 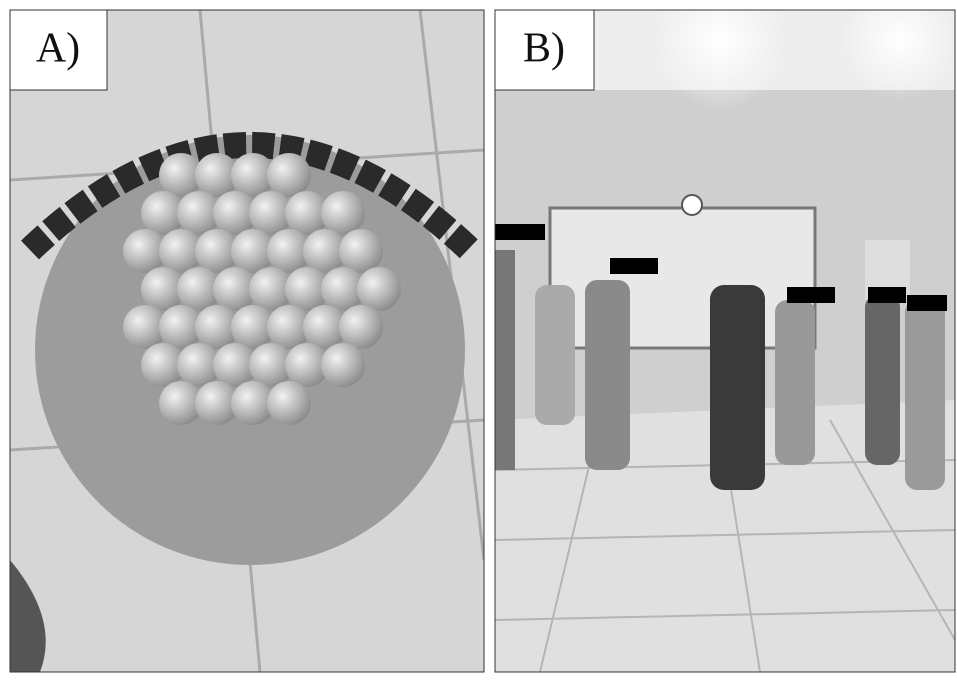 I want to click on balls, so click(x=262, y=289).